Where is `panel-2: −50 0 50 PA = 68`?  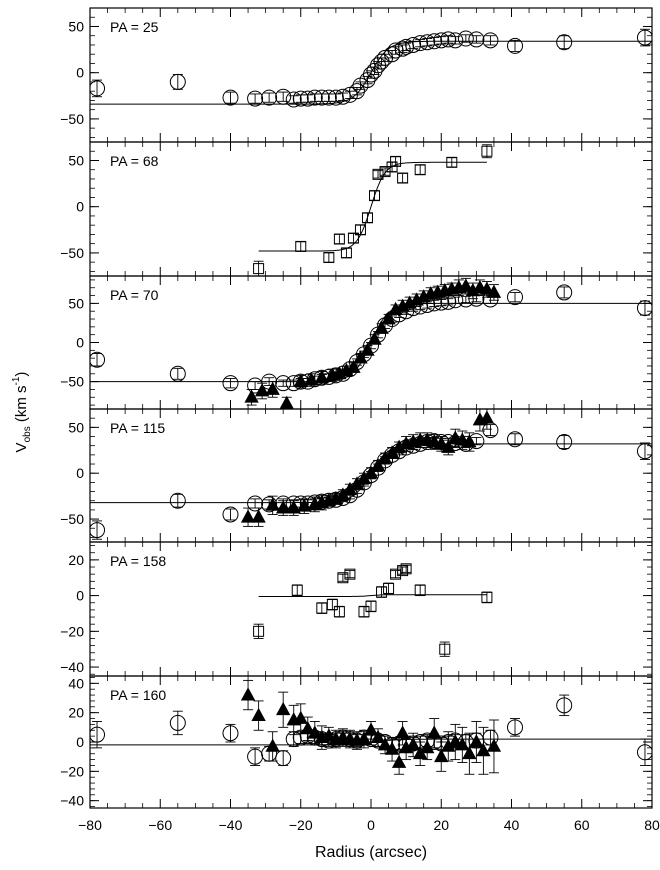
panel-2: −50 0 50 PA = 68 is located at coordinates (356, 209).